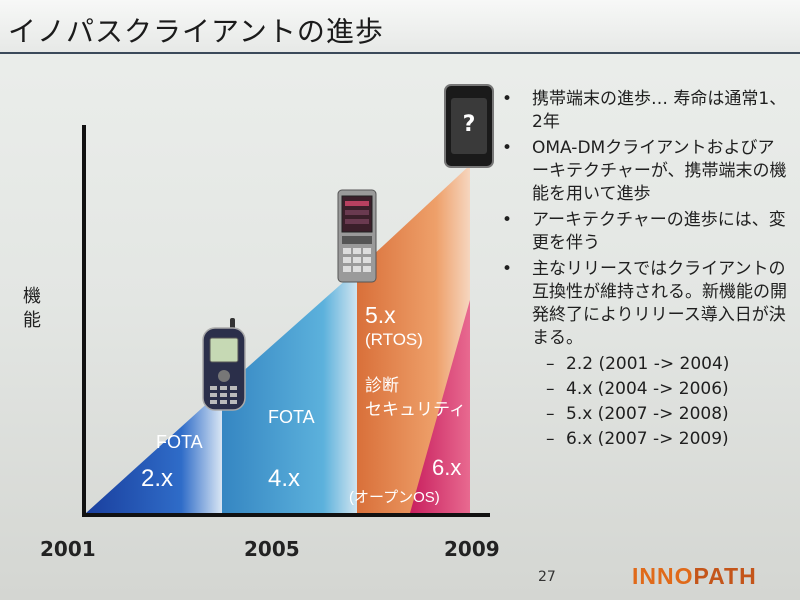 Image resolution: width=800 pixels, height=600 pixels. I want to click on stage-1-version: 2.x, so click(157, 478).